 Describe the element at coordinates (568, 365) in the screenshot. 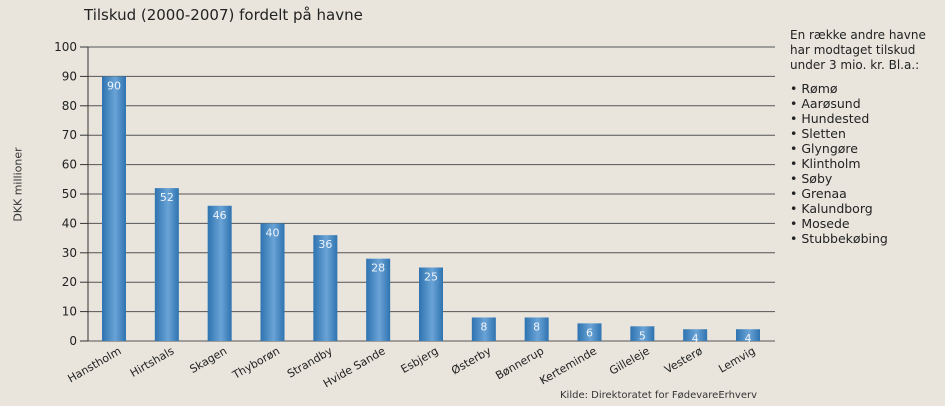

I see `x-tick-label: Kerteminde` at that location.